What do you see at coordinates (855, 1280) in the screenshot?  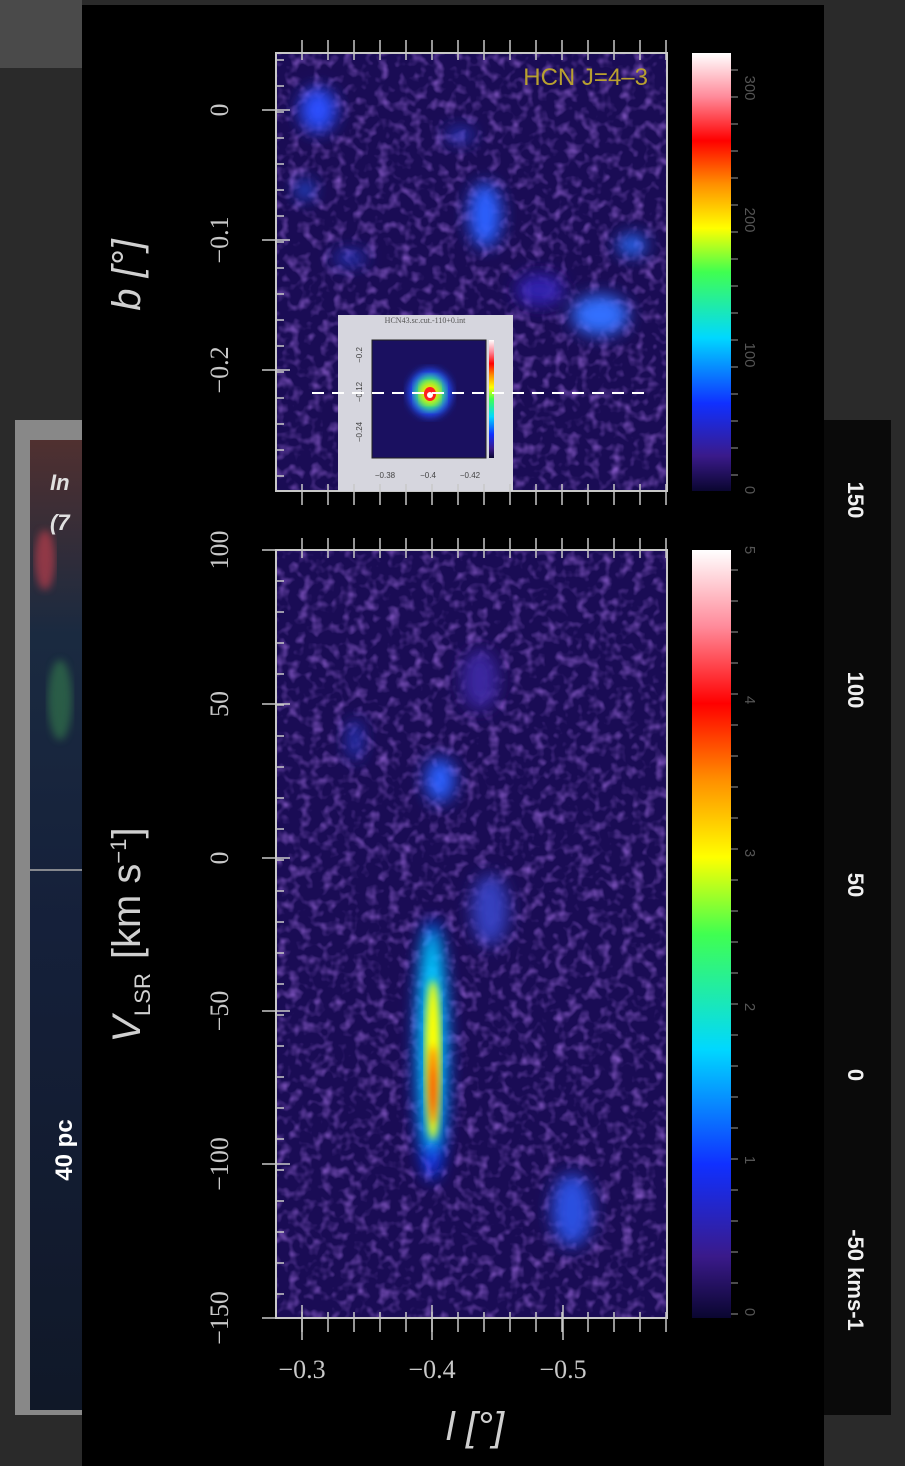 I see `bg-velocity-label: -50 kms-1` at bounding box center [855, 1280].